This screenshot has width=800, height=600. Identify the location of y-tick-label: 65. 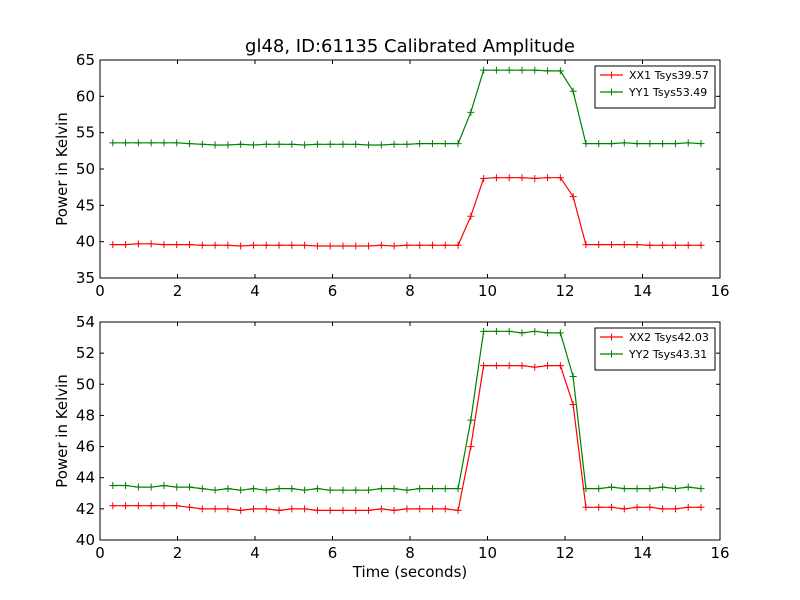
(85, 60).